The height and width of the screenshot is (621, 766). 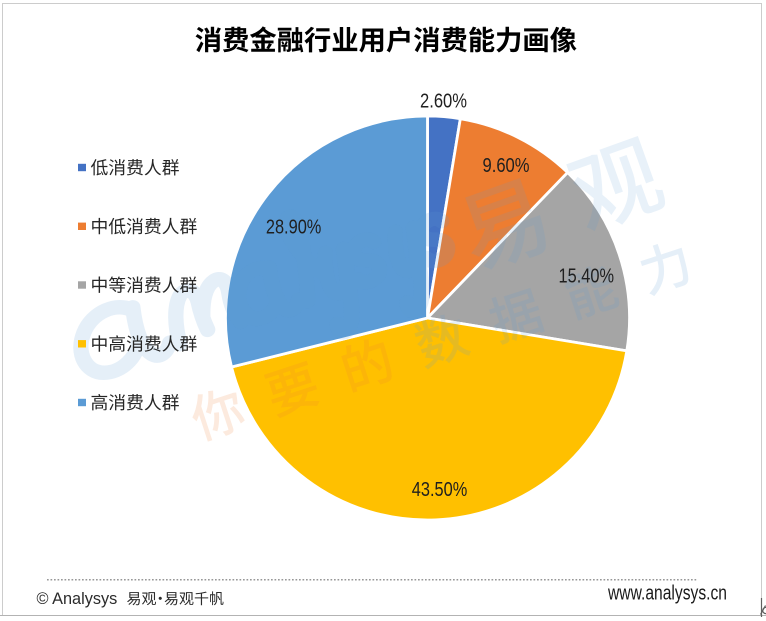 I want to click on svg-text: 2.60%, so click(x=443, y=102).